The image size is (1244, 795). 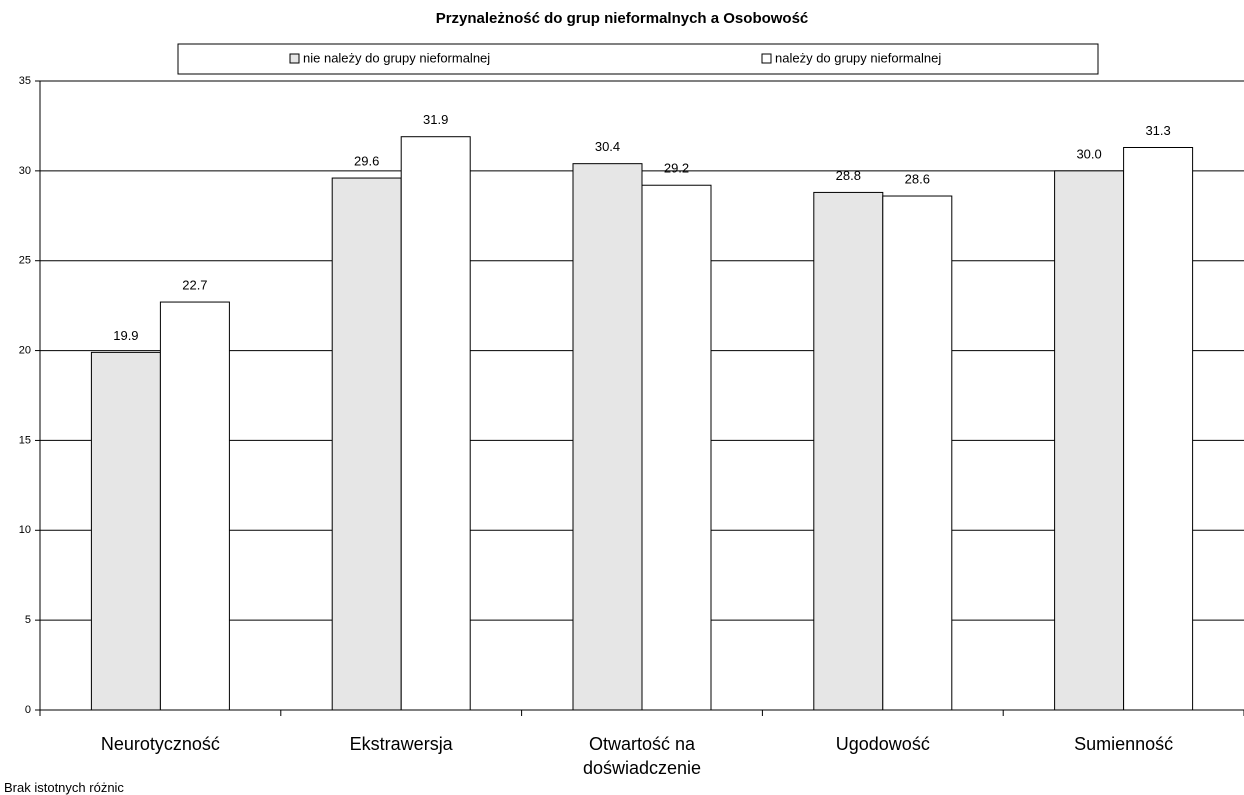 I want to click on y-tick-label: 35, so click(x=25, y=81).